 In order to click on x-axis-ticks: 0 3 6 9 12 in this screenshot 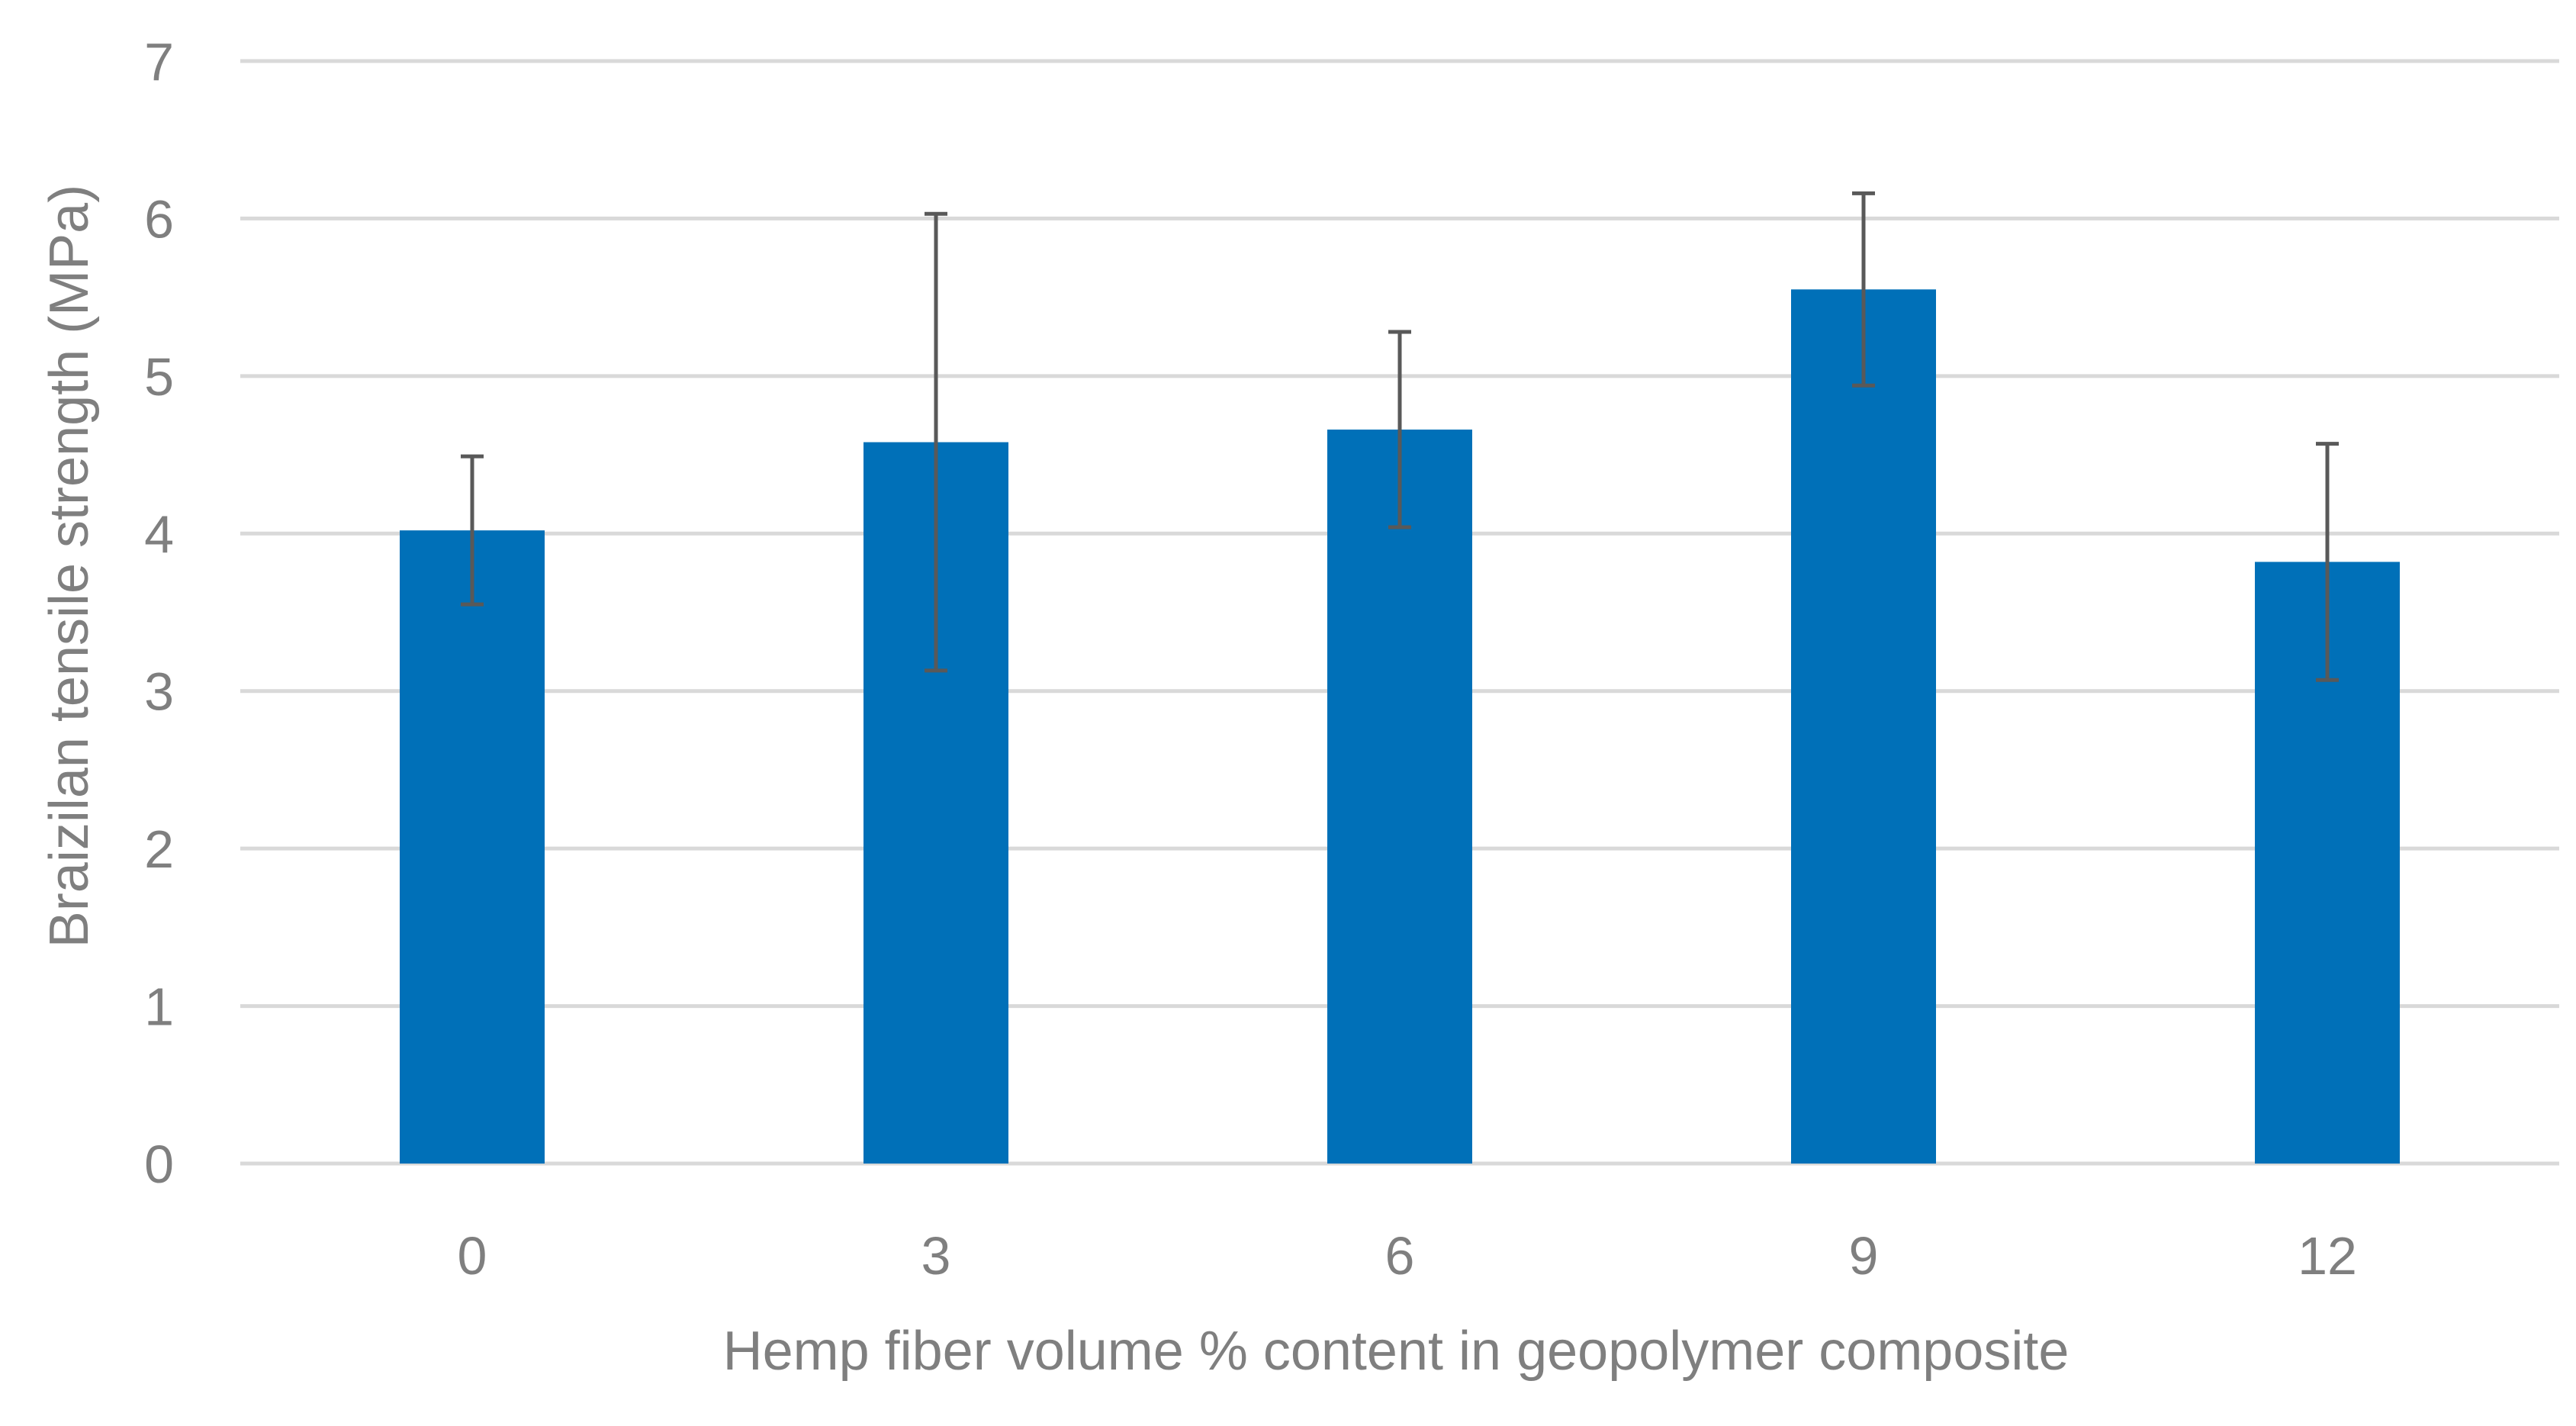, I will do `click(1407, 1256)`.